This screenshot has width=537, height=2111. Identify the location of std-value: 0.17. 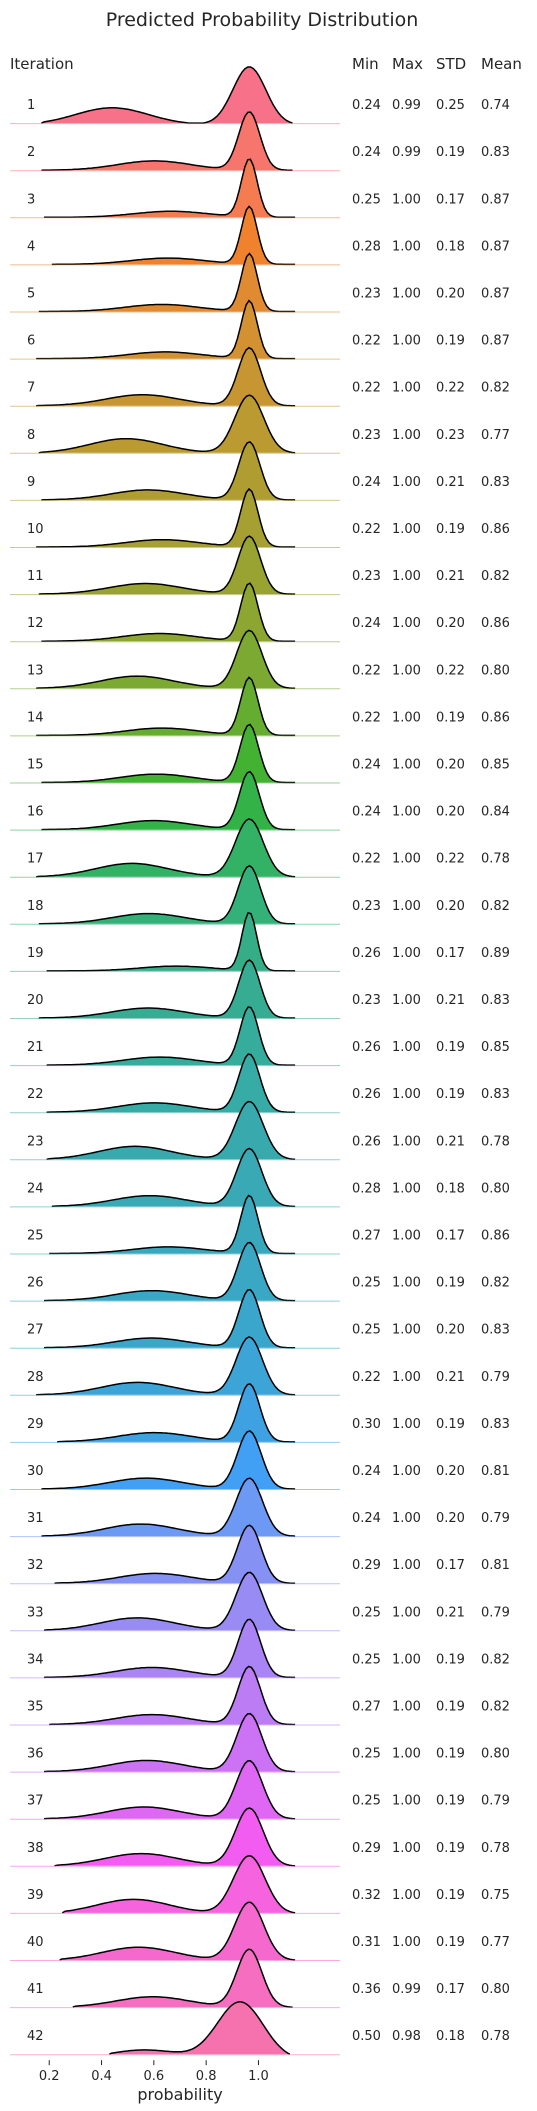
(450, 199).